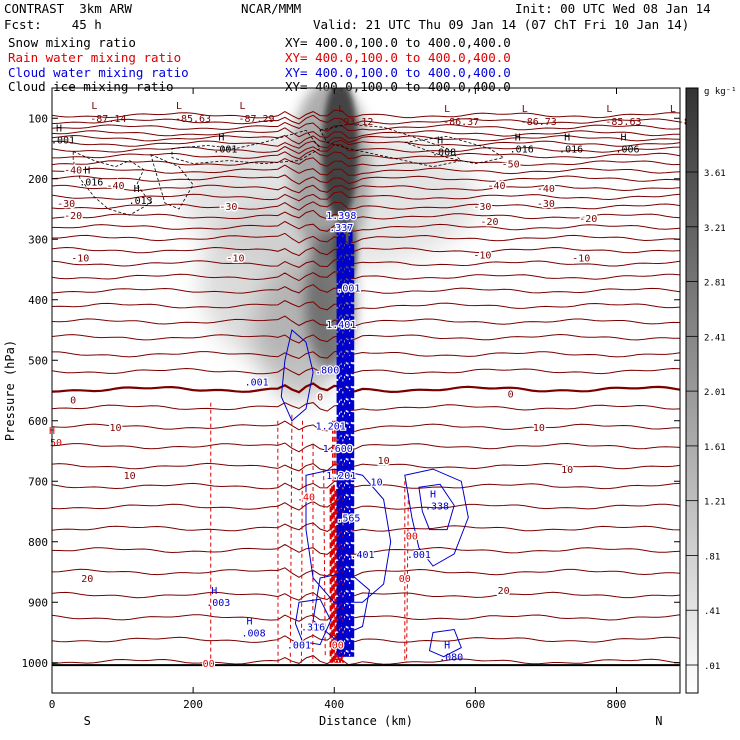 The height and width of the screenshot is (740, 740). What do you see at coordinates (475, 704) in the screenshot?
I see `x-tick-label: 600` at bounding box center [475, 704].